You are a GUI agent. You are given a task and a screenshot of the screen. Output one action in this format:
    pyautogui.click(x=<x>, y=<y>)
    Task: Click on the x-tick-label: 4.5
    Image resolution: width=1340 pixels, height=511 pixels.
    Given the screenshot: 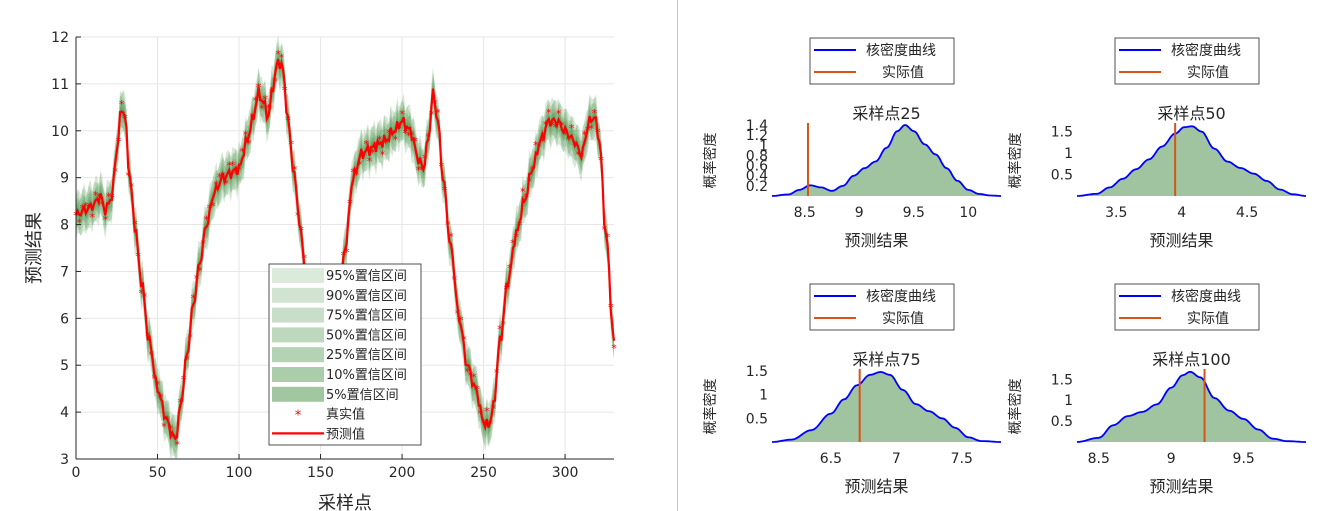 What is the action you would take?
    pyautogui.click(x=1247, y=213)
    